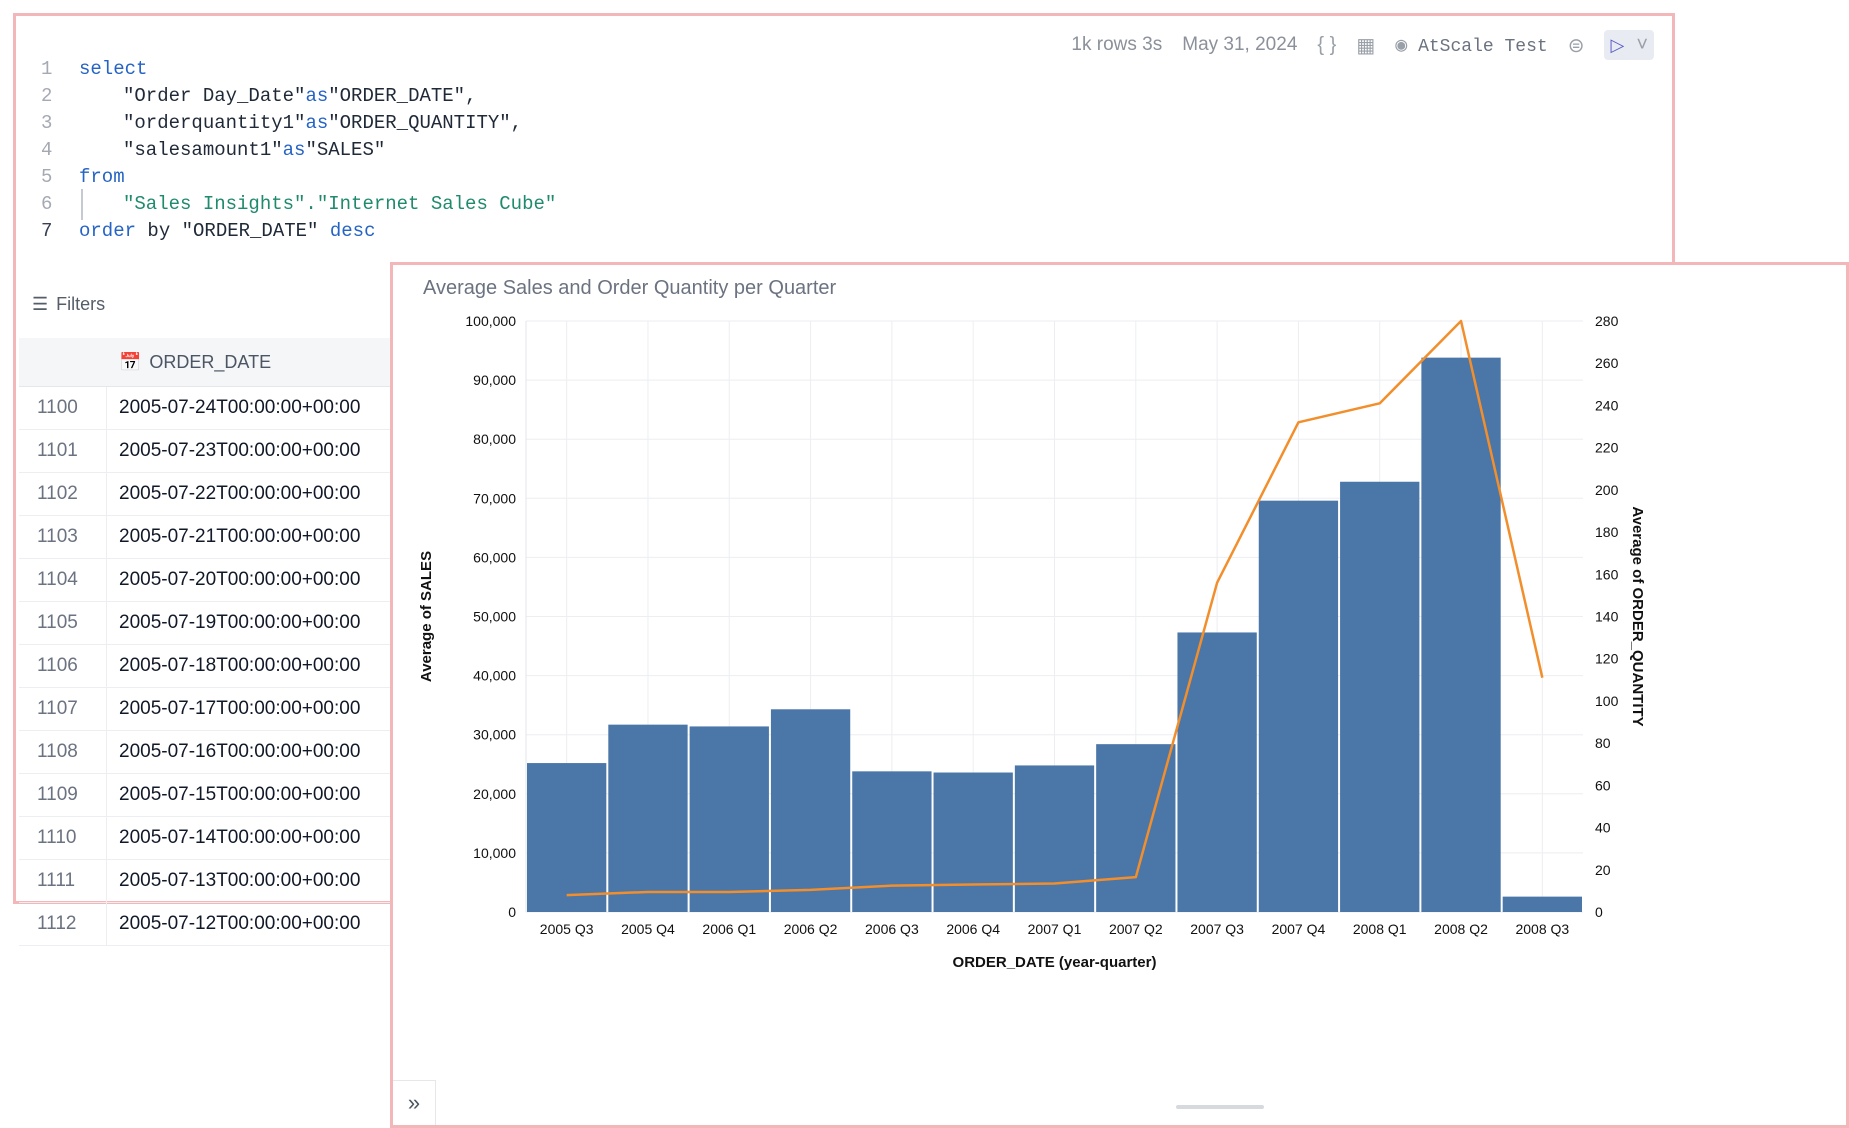  I want to click on connection-selector: ◉ AtScale Test, so click(1471, 46).